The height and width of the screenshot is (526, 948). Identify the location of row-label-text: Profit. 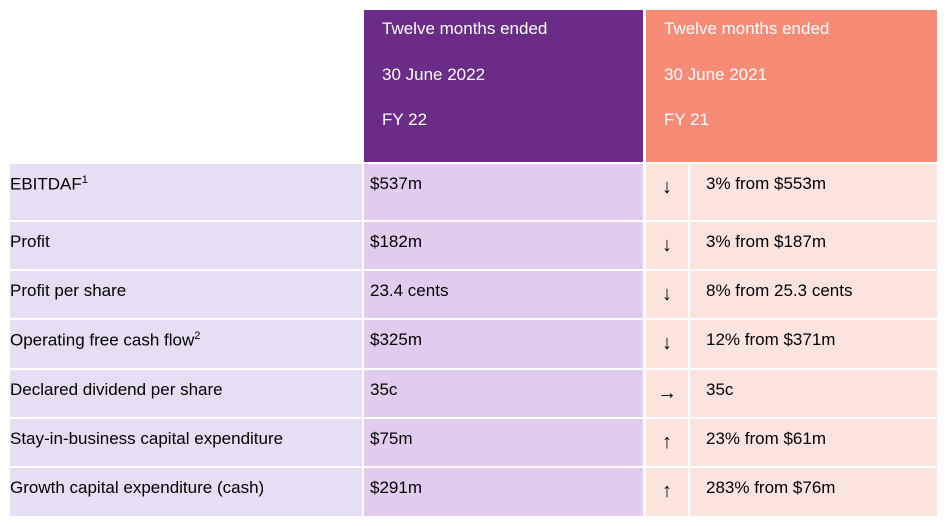
(30, 241).